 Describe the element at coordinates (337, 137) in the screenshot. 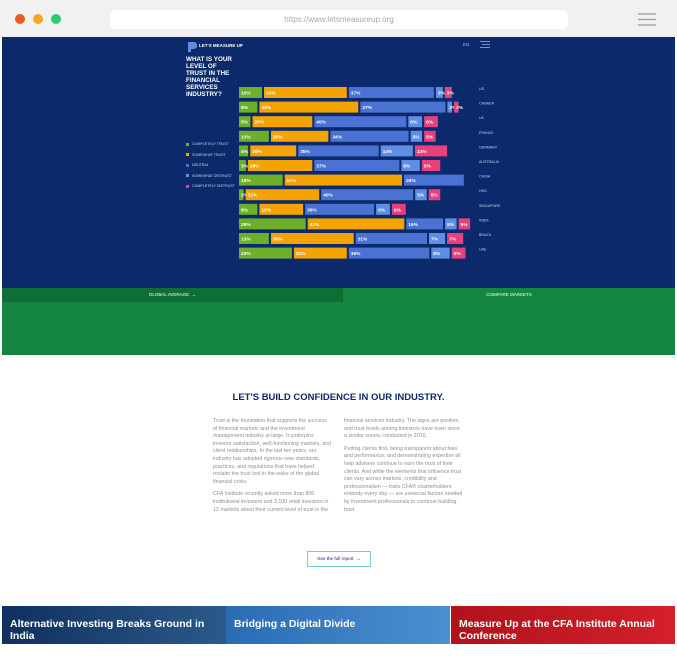

I see `data-label: 34%` at that location.